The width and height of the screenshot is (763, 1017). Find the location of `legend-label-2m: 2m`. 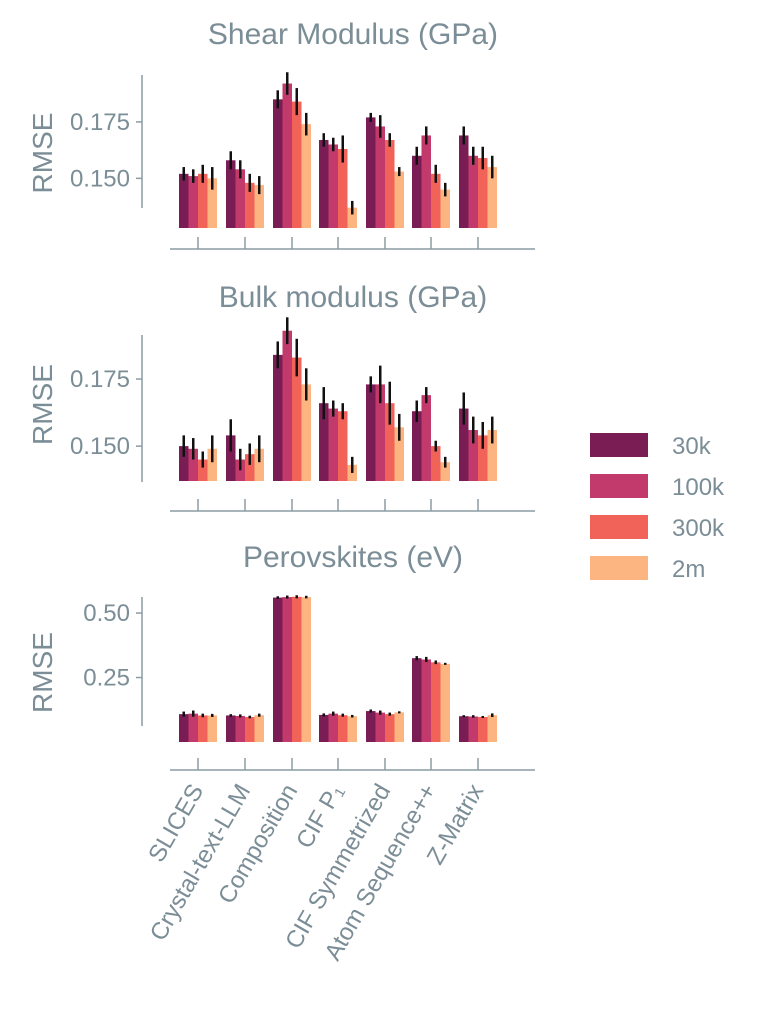

legend-label-2m: 2m is located at coordinates (688, 569).